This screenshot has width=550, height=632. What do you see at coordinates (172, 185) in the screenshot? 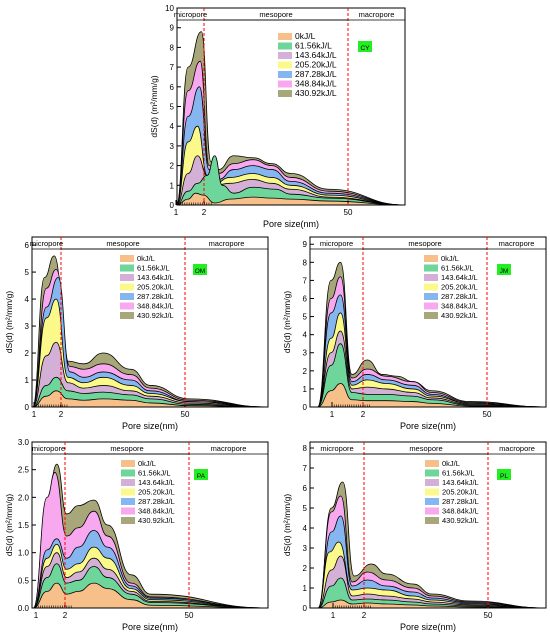
I see `y-tick-label-cy-1: 1` at bounding box center [172, 185].